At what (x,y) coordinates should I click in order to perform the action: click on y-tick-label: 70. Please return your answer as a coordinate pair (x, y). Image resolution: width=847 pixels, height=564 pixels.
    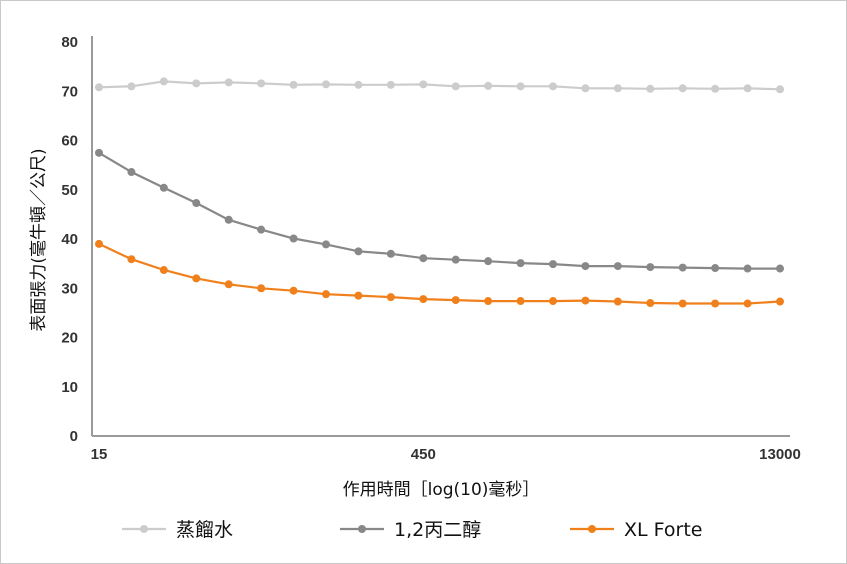
    Looking at the image, I should click on (69, 91).